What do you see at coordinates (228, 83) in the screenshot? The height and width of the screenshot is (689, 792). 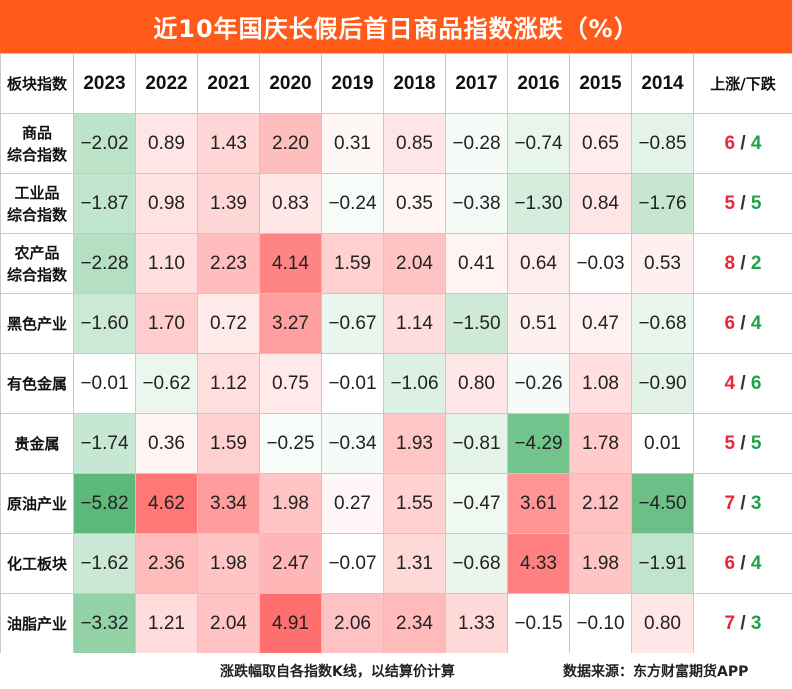 I see `column-header-2021: 2021` at bounding box center [228, 83].